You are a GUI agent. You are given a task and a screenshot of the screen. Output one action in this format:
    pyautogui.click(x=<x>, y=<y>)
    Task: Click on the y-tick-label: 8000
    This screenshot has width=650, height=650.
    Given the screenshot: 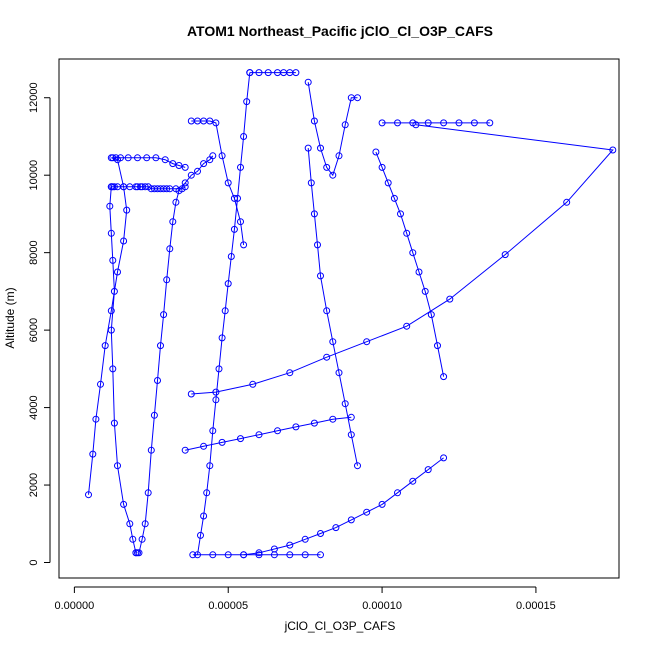 What is the action you would take?
    pyautogui.click(x=34, y=252)
    